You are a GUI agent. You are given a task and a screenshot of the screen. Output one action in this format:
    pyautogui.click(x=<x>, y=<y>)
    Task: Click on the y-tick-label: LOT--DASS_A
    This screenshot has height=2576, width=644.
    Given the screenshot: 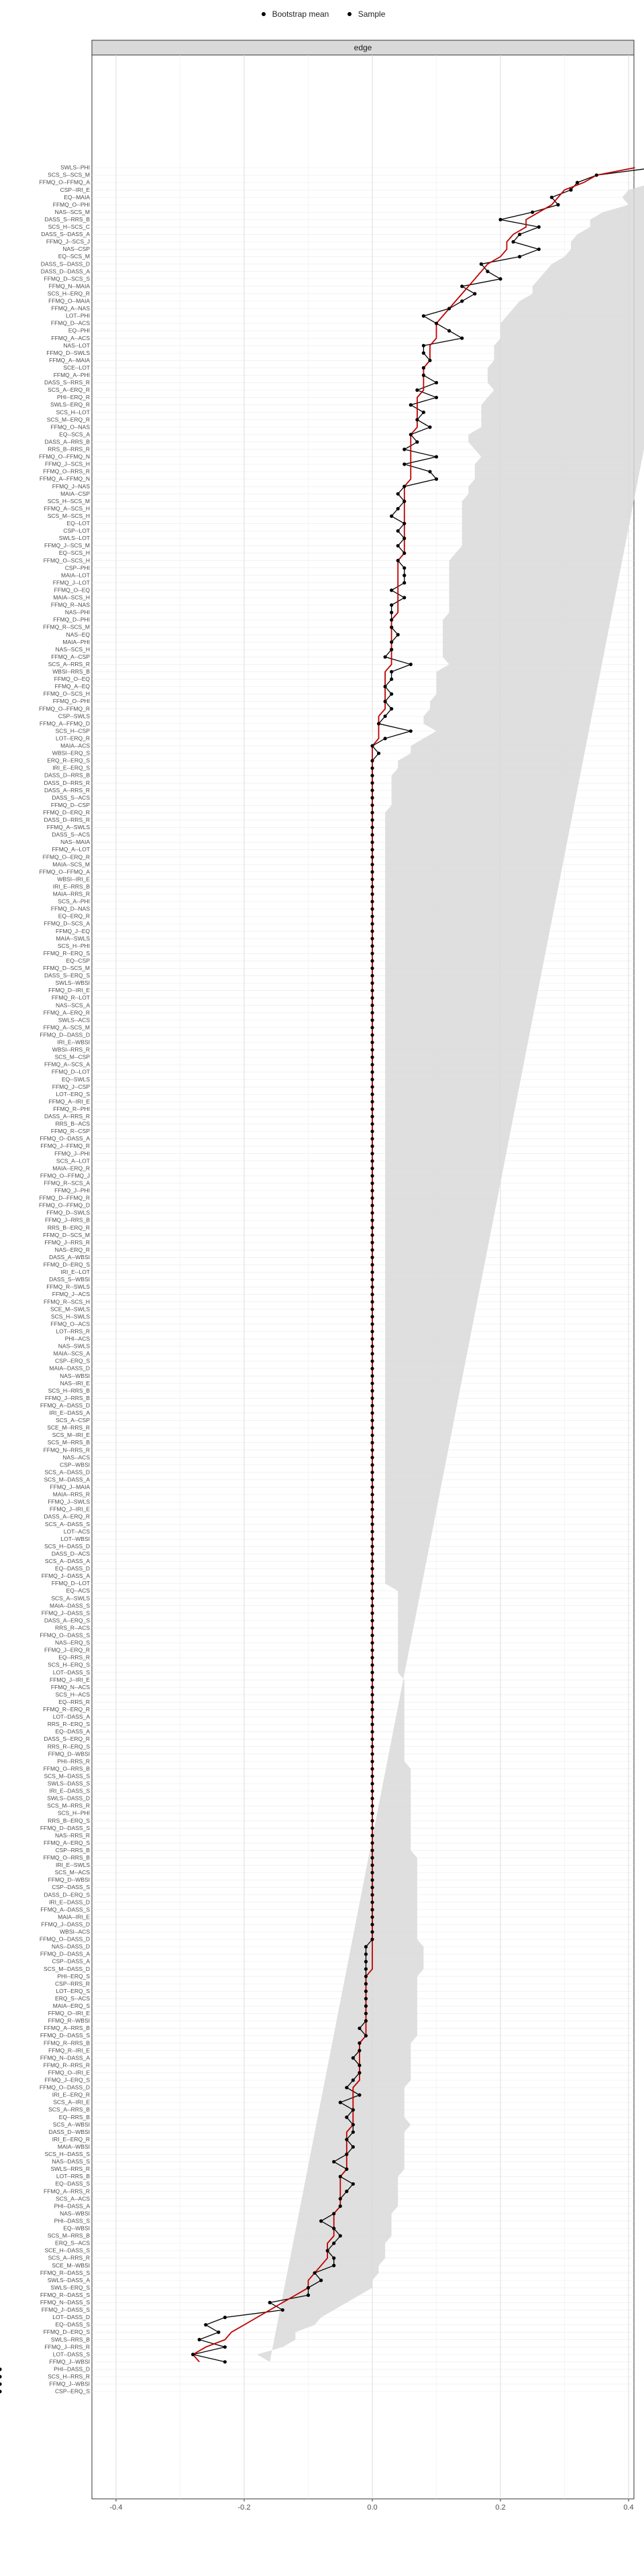 What is the action you would take?
    pyautogui.click(x=72, y=1716)
    